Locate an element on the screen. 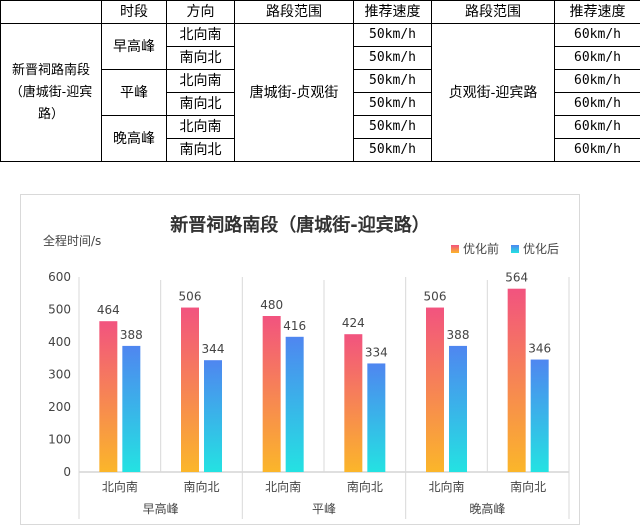 The image size is (640, 528). table-header-range-2: 路段范围 is located at coordinates (493, 12).